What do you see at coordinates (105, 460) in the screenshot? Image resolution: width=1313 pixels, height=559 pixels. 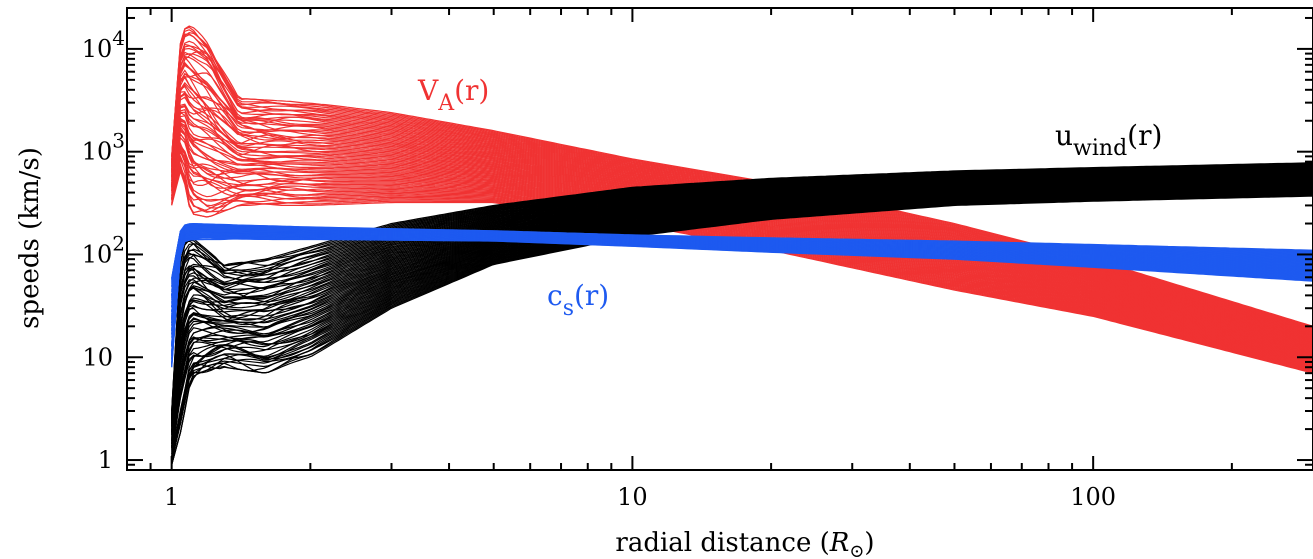 I see `y-tick-label: 1` at bounding box center [105, 460].